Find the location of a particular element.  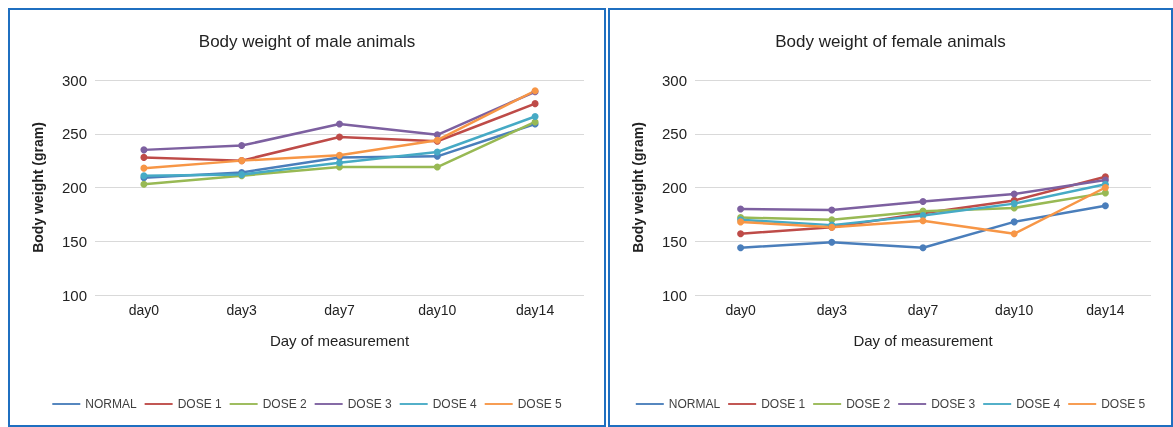

chart-title: Body weight of female animals is located at coordinates (890, 41).